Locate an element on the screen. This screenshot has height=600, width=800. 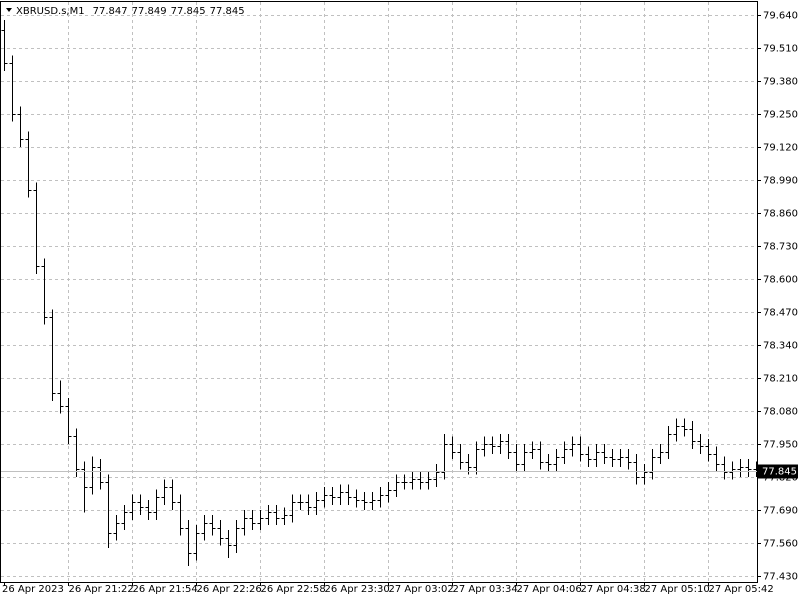
y-tick-label: 78.470 is located at coordinates (780, 313).